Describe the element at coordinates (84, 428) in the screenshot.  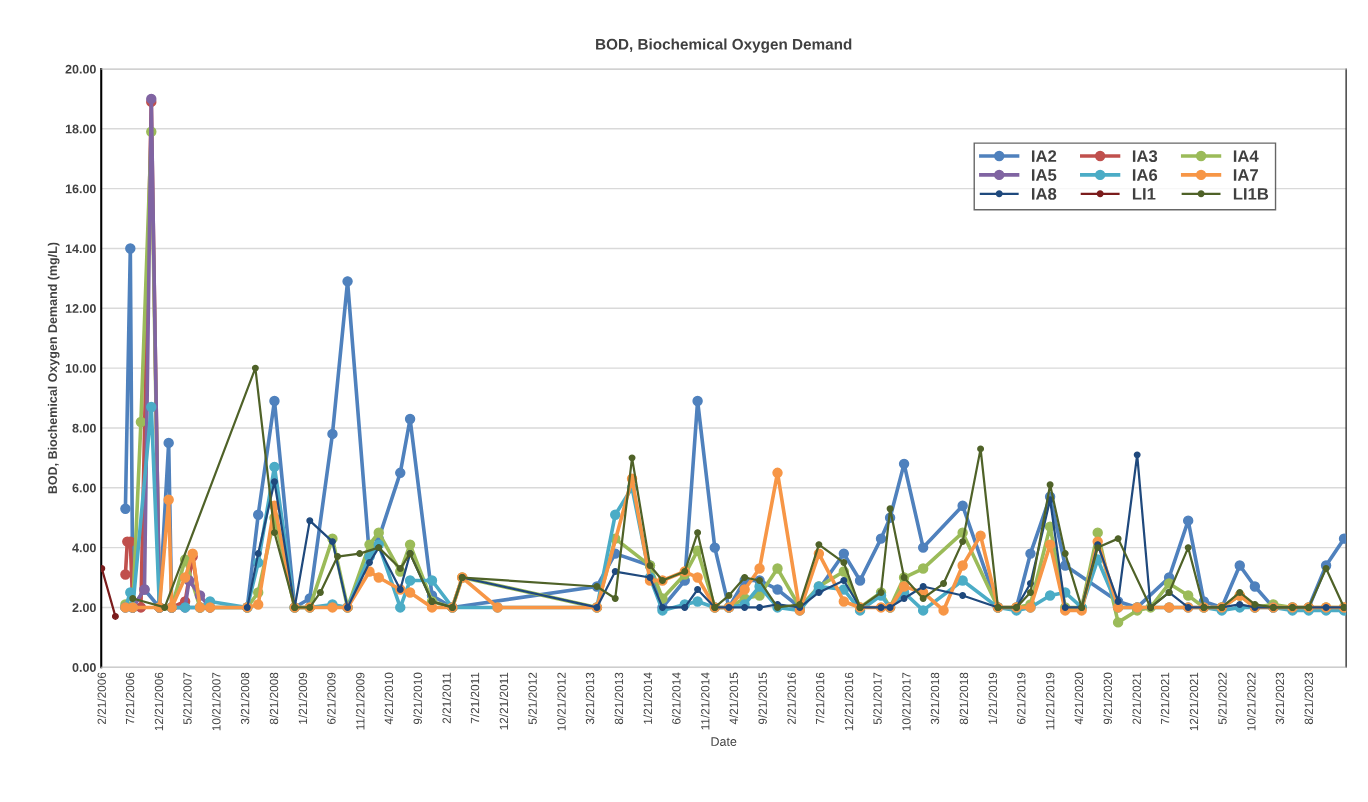
I see `y-tick-label: 8.00` at that location.